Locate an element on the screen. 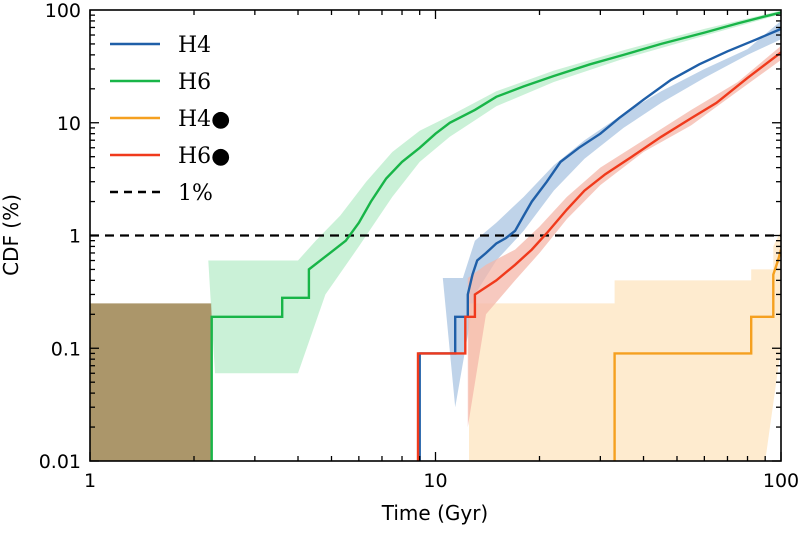 The image size is (800, 533). x-axis-label: Time (Gyr) is located at coordinates (434, 513).